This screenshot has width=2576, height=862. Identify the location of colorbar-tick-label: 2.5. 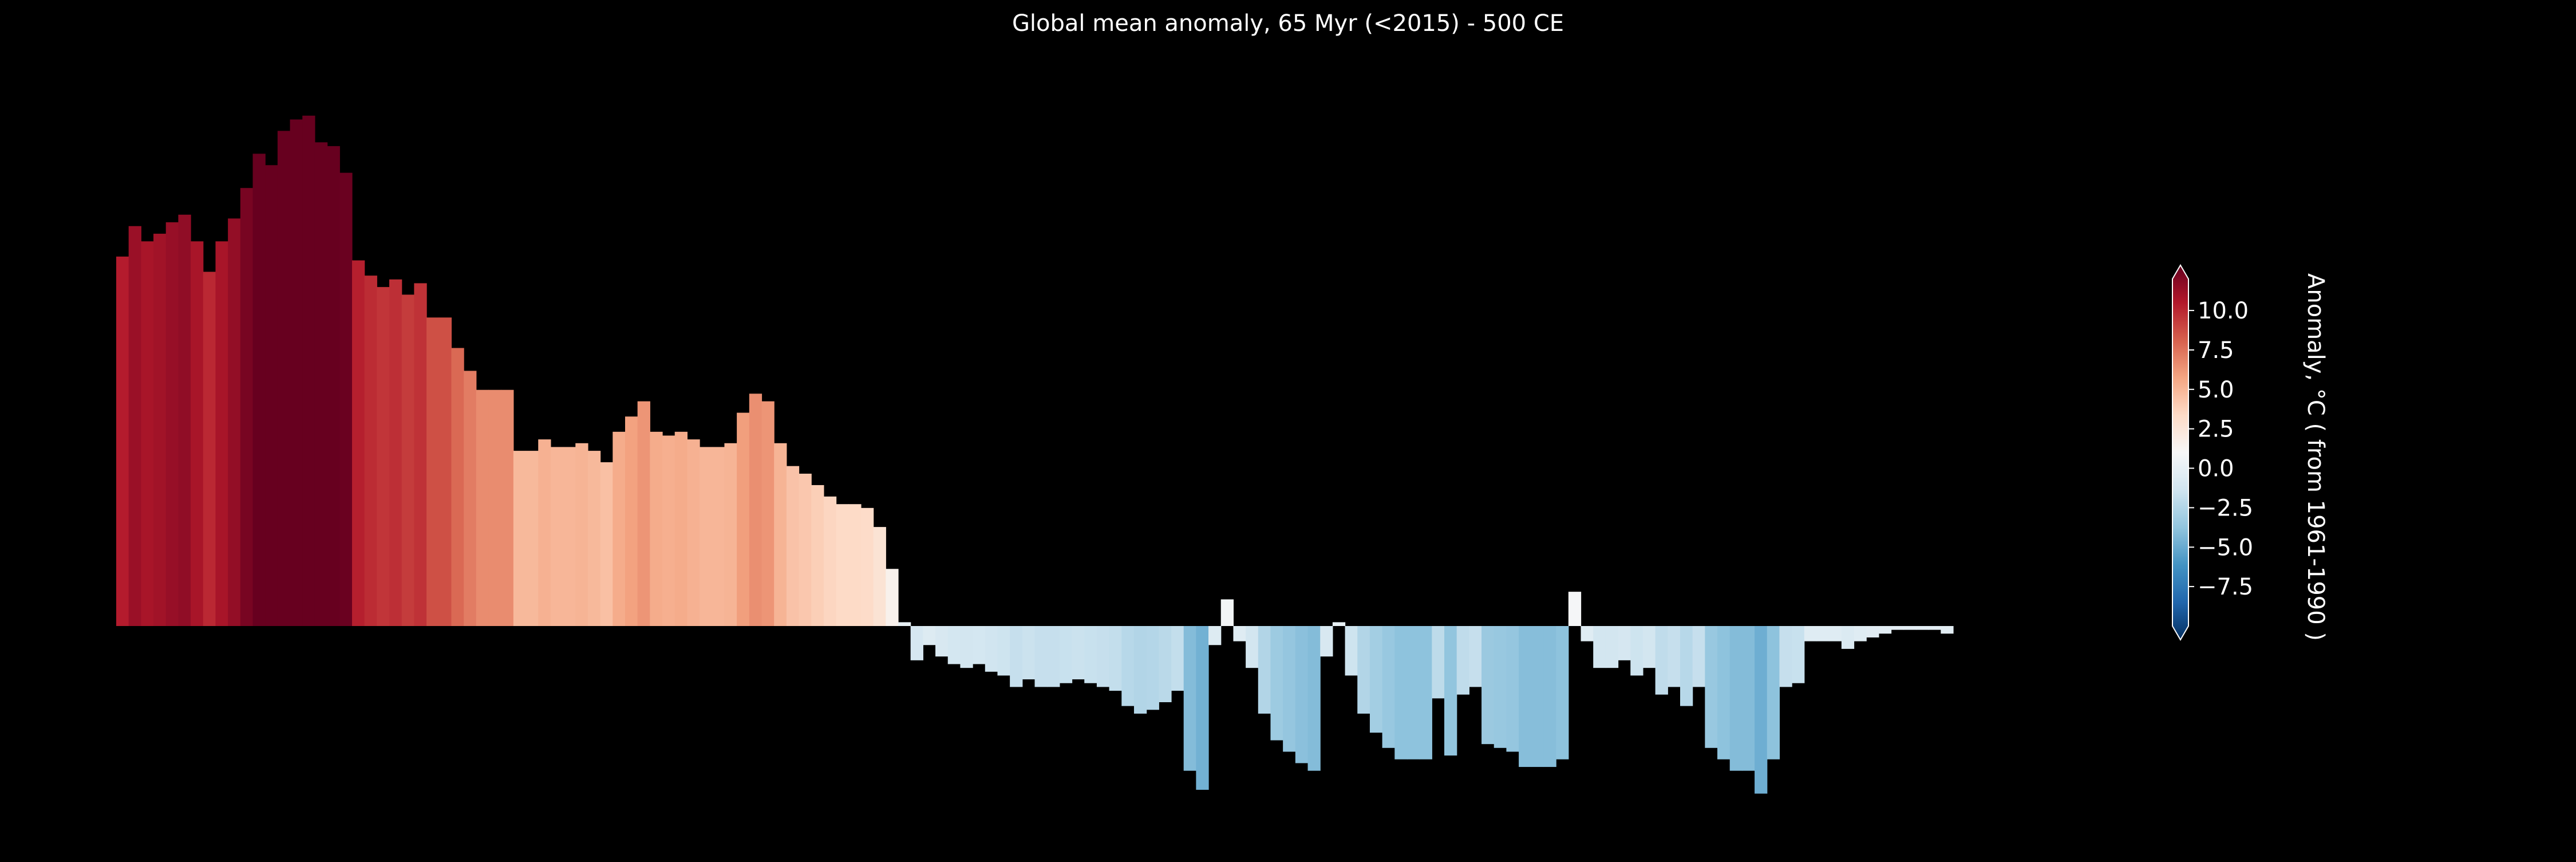
(2216, 430).